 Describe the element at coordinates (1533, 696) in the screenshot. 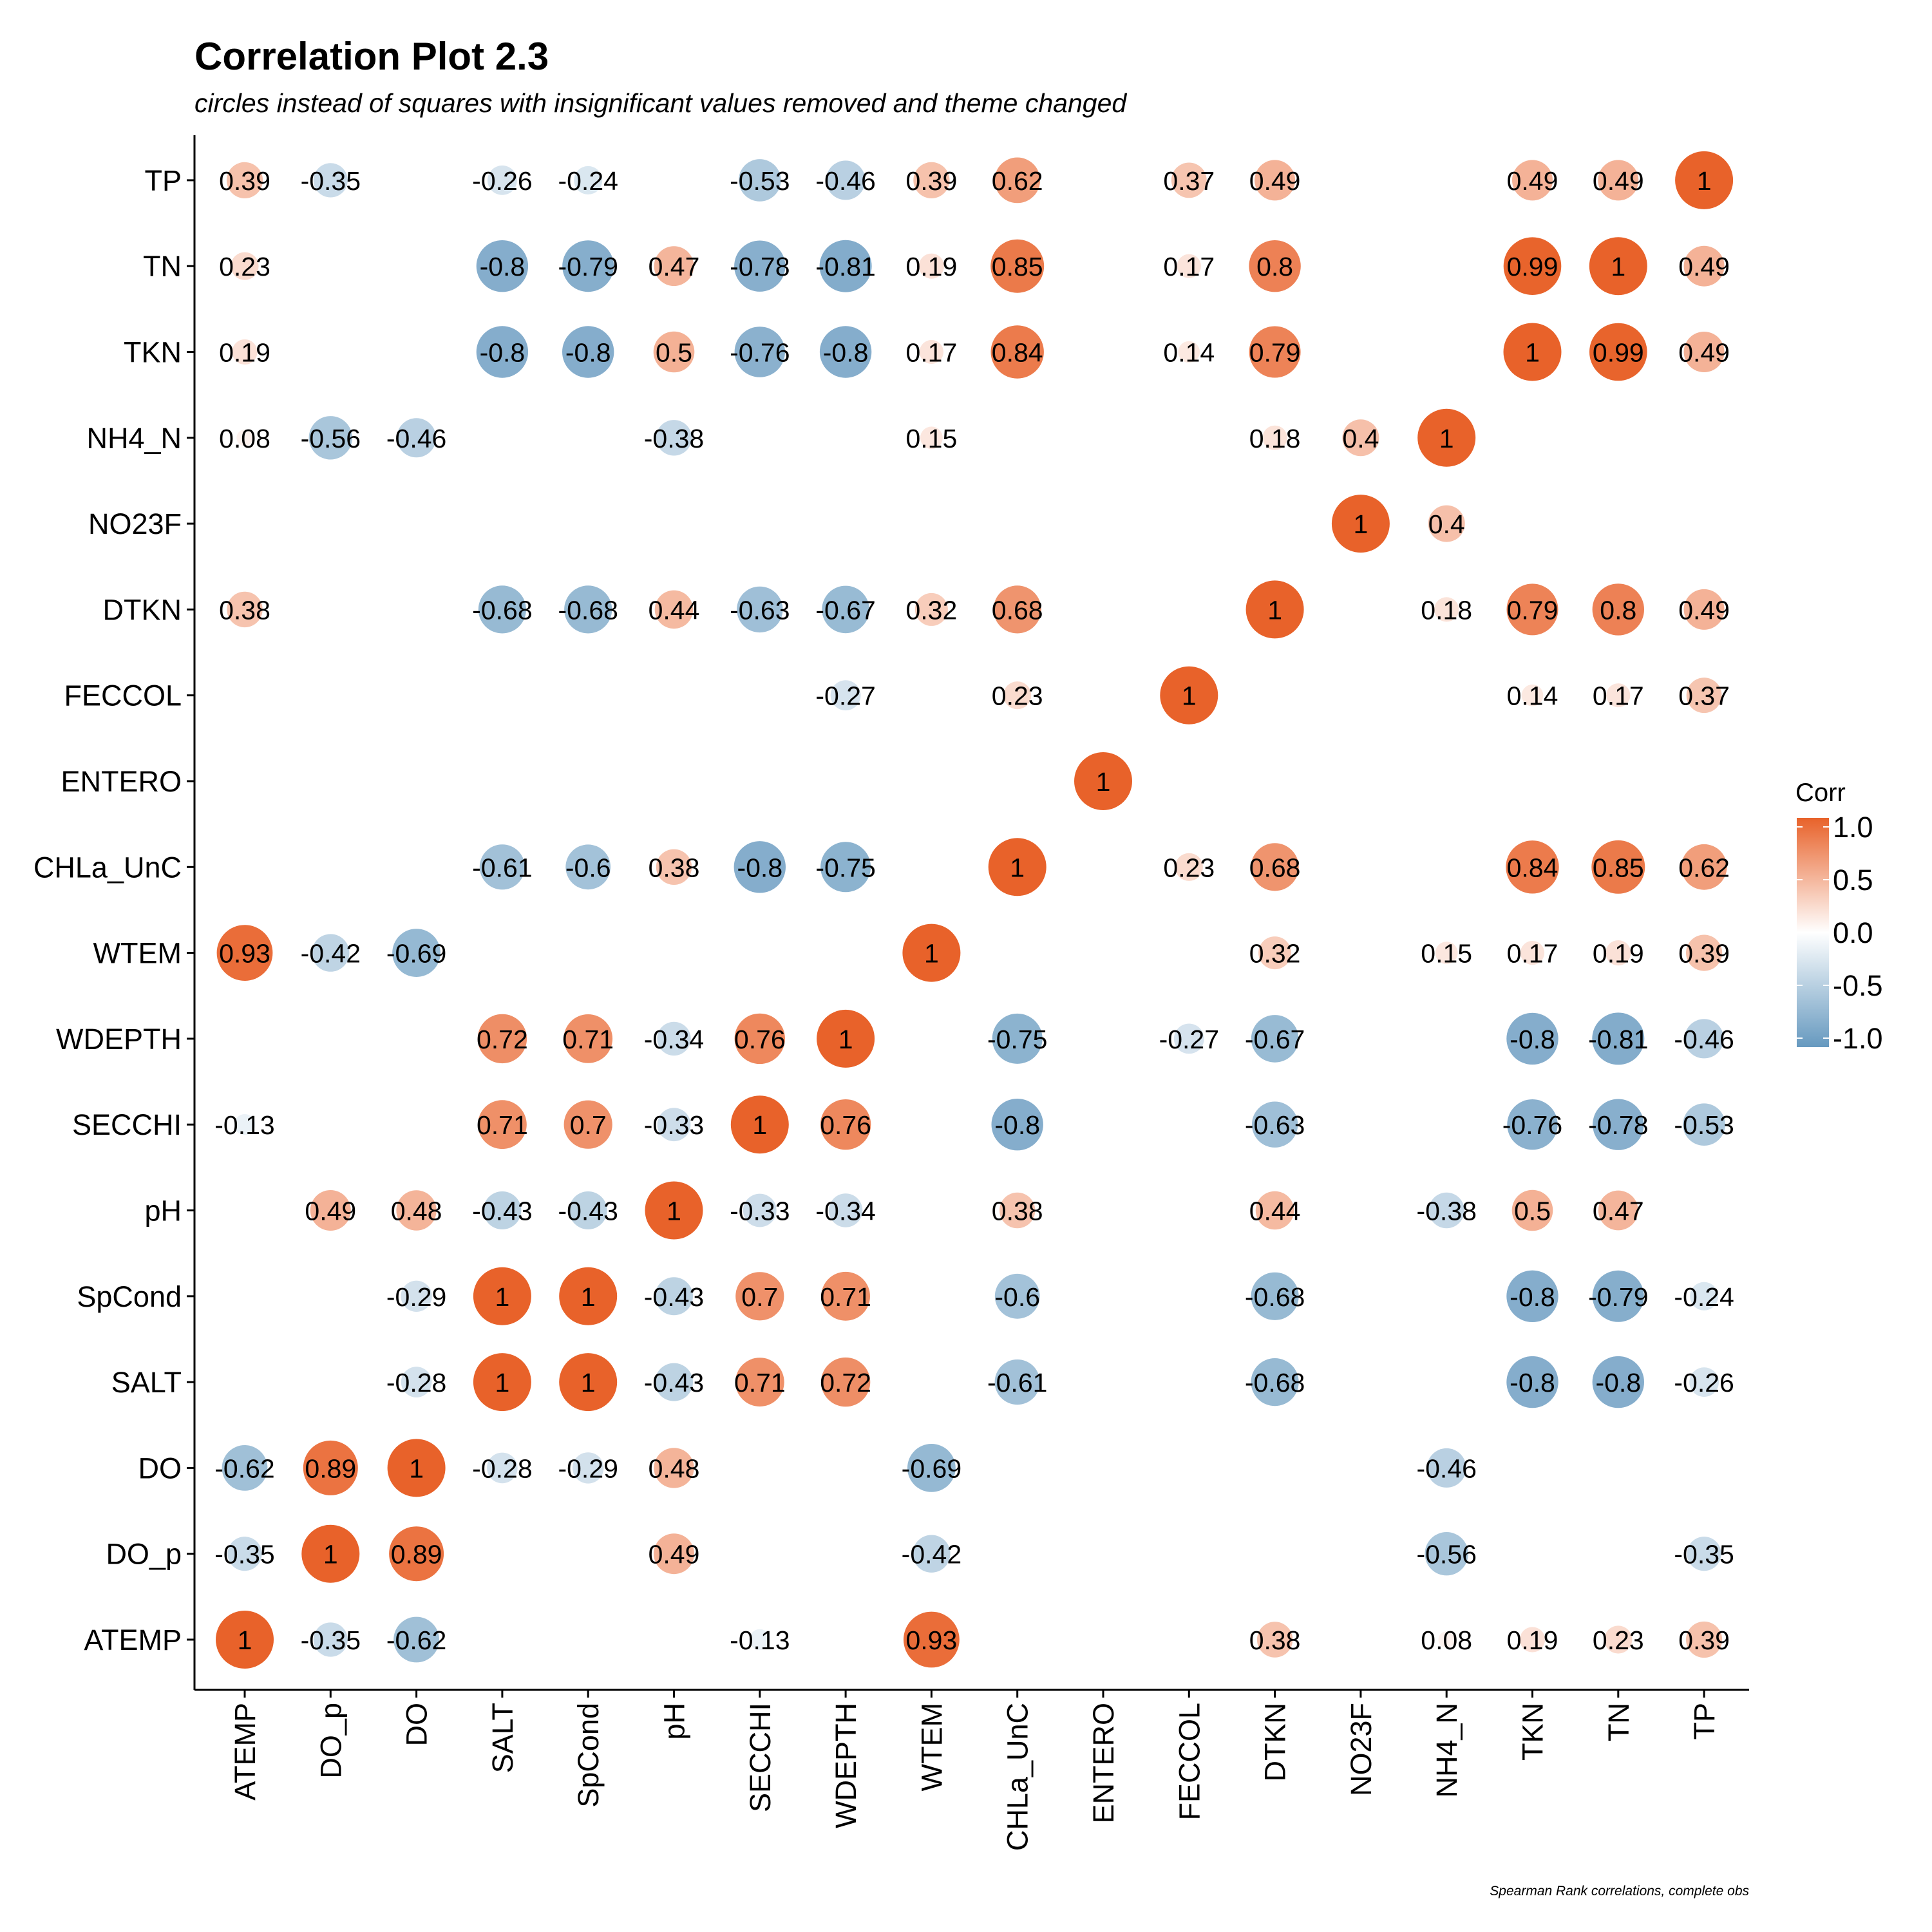

I see `corr-value-label: 0.14` at that location.